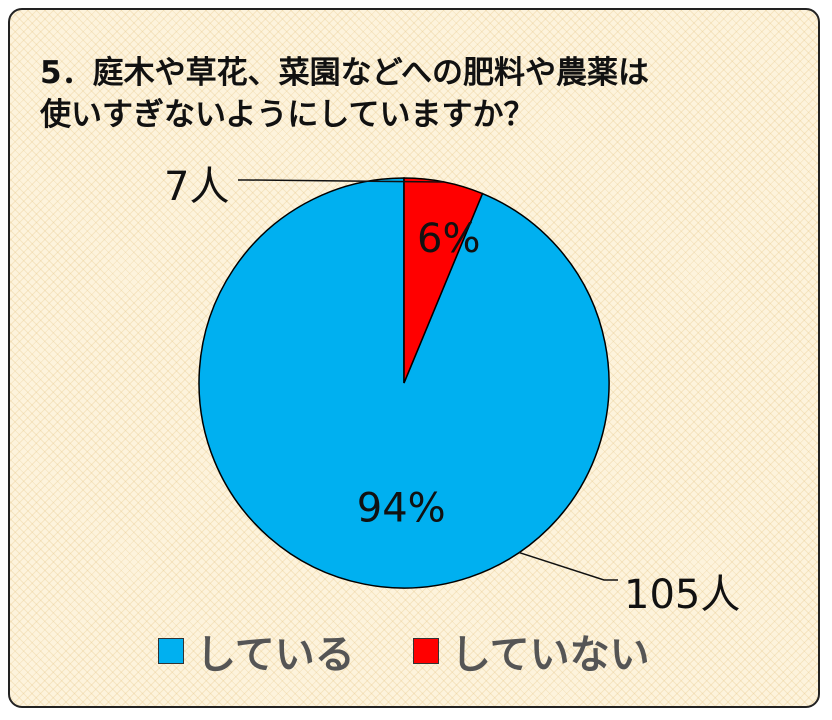 This screenshot has height=720, width=832. What do you see at coordinates (420, 94) in the screenshot?
I see `chart-title: 5．庭木や草花、菜園などへの肥料や農薬は 使いすぎないようにしていますか？` at bounding box center [420, 94].